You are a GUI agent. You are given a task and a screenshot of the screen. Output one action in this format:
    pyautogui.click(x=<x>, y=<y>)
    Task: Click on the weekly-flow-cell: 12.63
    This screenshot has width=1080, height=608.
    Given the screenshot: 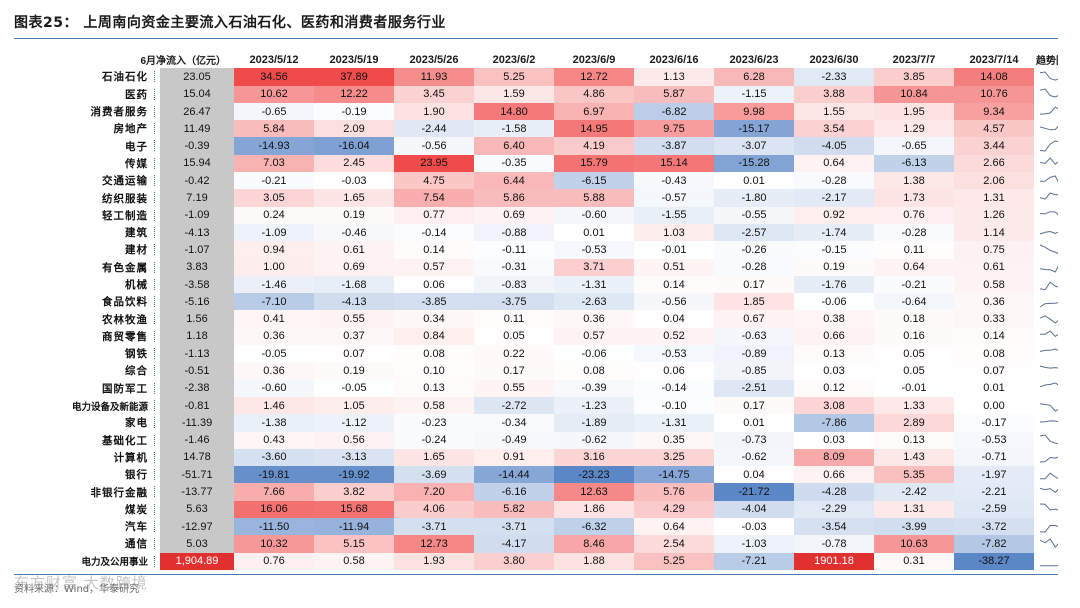 What is the action you would take?
    pyautogui.click(x=594, y=492)
    